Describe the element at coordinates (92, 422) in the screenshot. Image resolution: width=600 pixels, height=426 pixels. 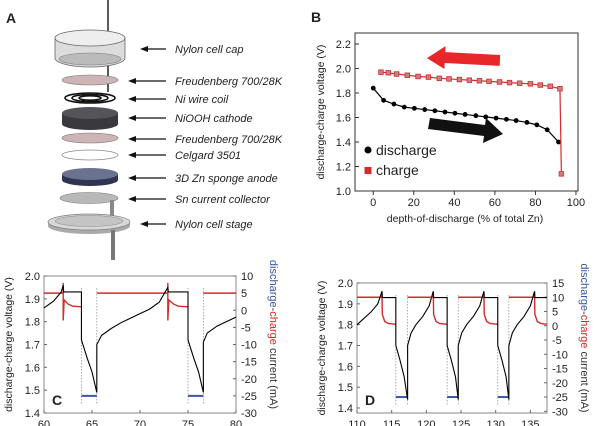
I see `x-tick-label: 65` at that location.